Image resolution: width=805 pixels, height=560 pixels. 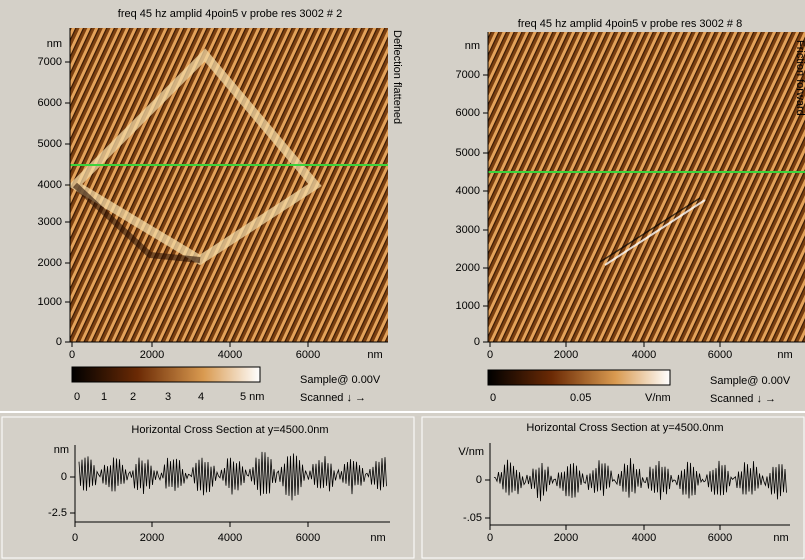 What do you see at coordinates (168, 397) in the screenshot?
I see `colorbar-label: 3` at bounding box center [168, 397].